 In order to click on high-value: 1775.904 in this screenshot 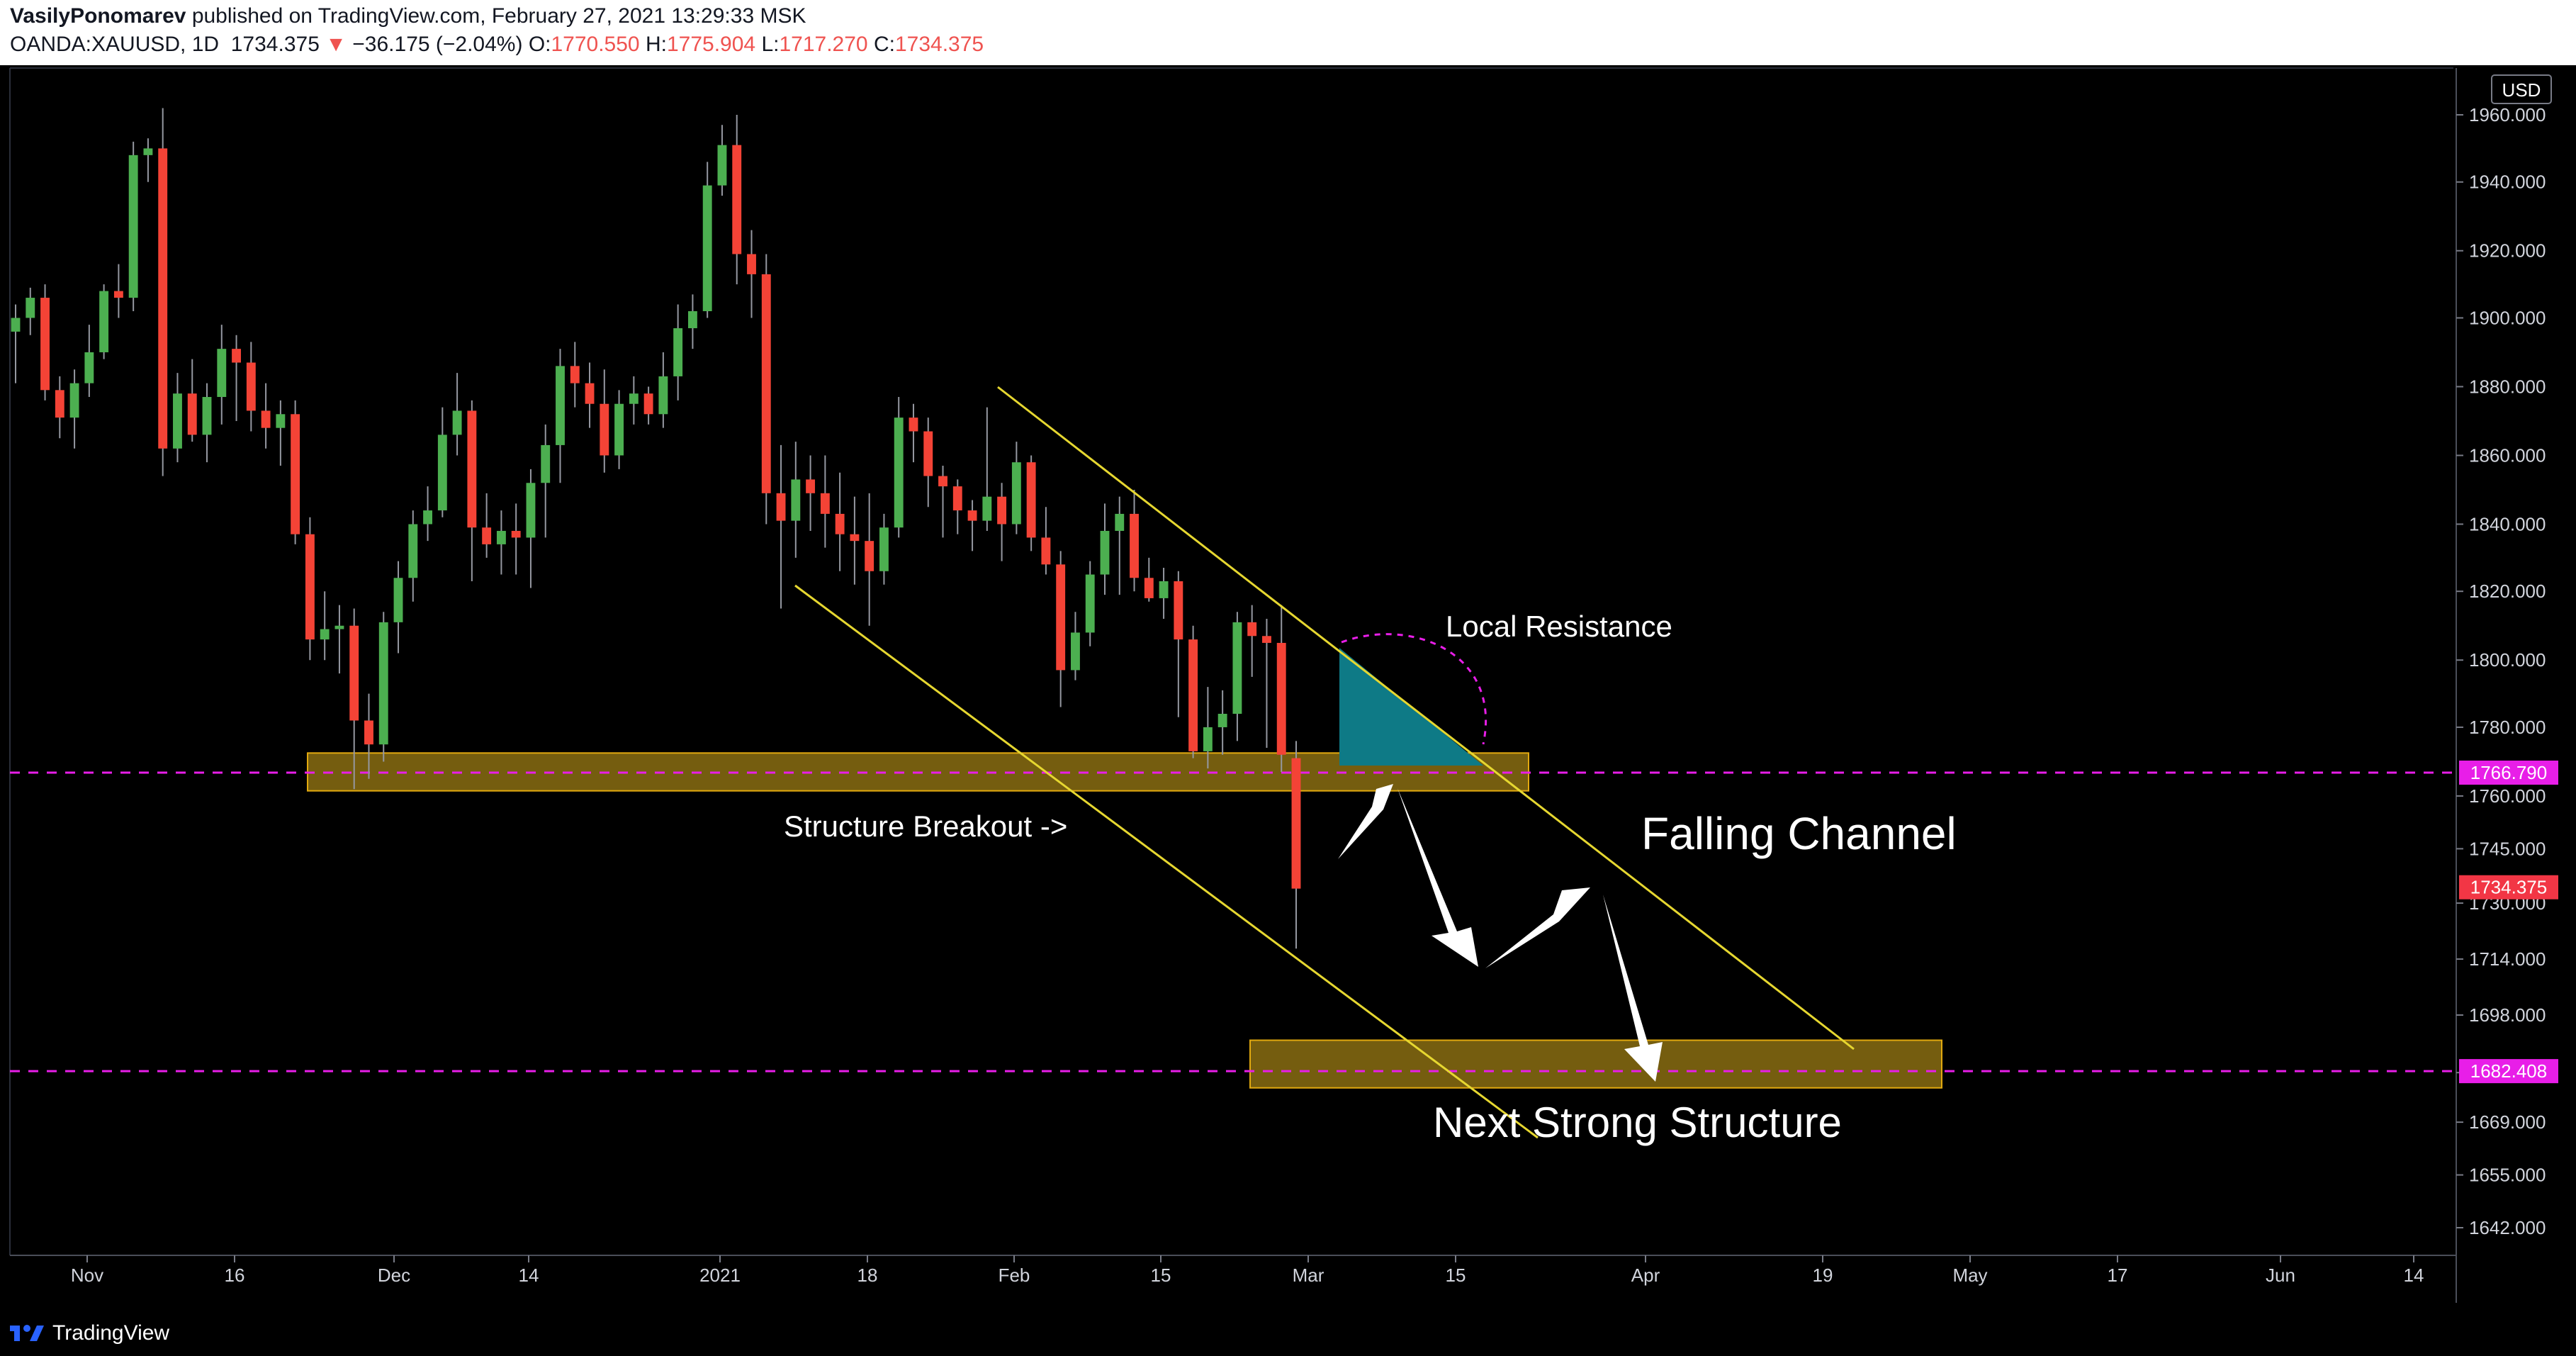, I will do `click(711, 44)`.